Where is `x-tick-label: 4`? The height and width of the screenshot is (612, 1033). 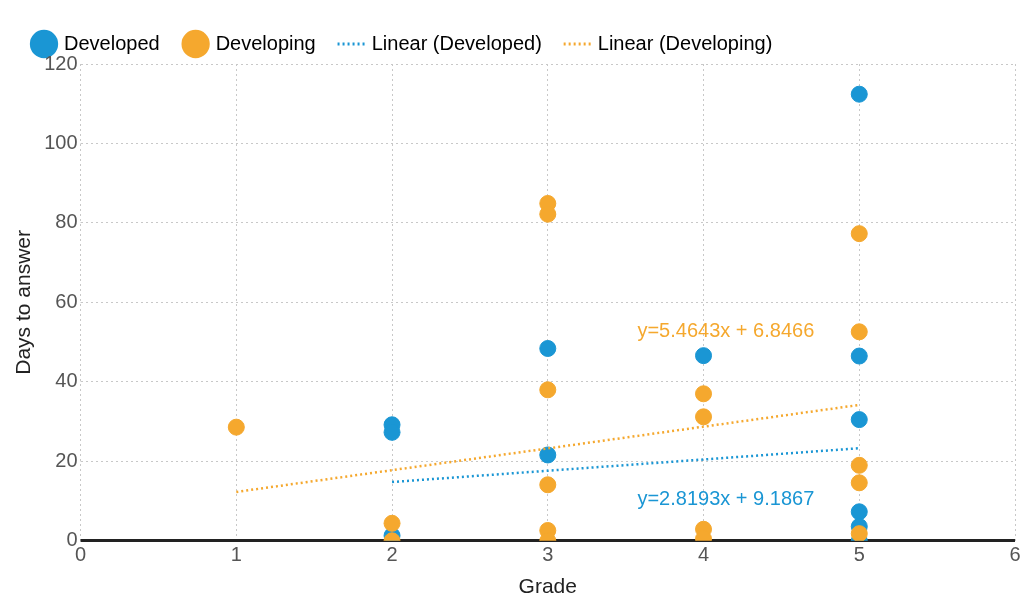 x-tick-label: 4 is located at coordinates (703, 554).